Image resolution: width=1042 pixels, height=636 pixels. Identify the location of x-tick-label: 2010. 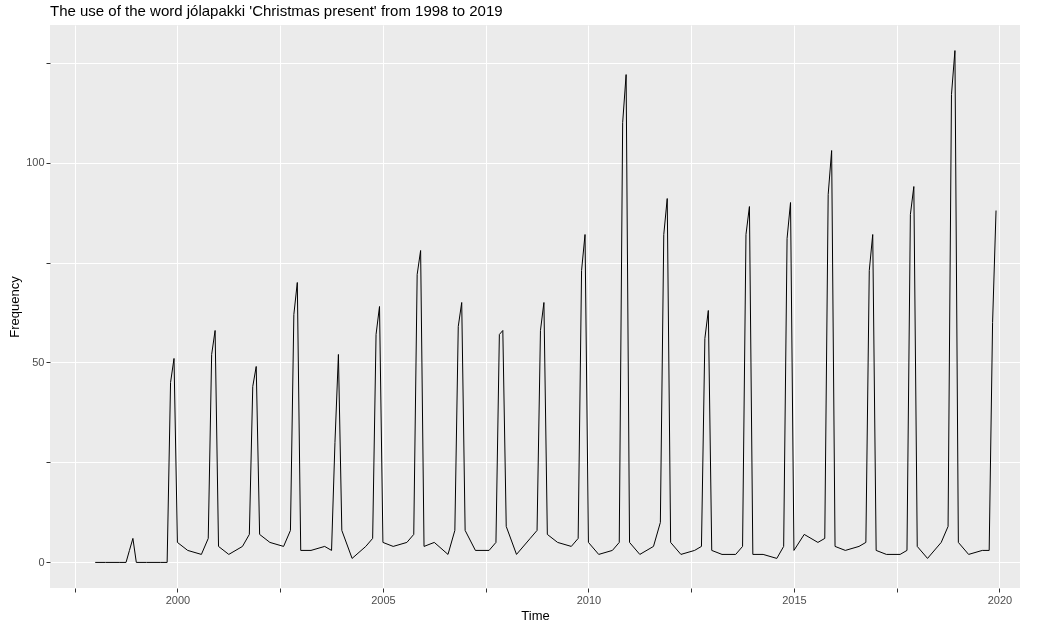
(589, 599).